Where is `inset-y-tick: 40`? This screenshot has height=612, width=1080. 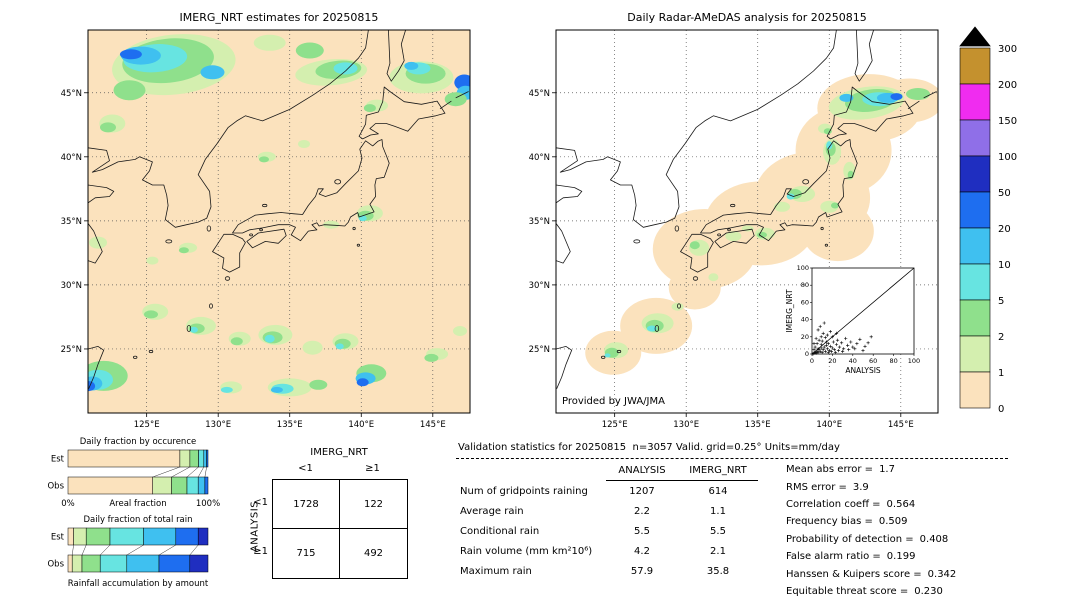 inset-y-tick: 40 is located at coordinates (805, 320).